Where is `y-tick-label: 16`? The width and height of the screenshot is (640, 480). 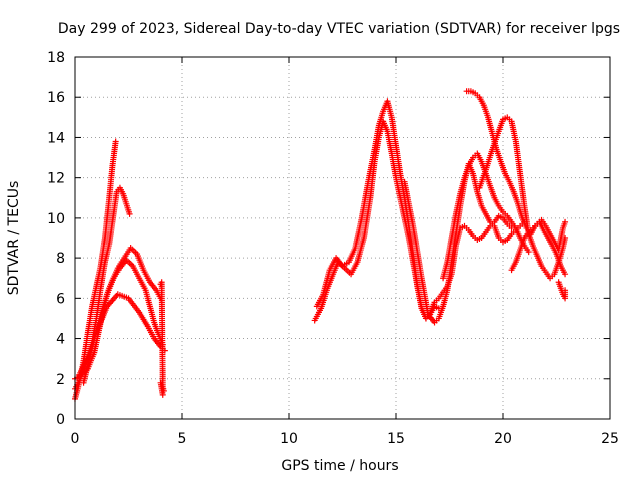
y-tick-label: 16 is located at coordinates (56, 98).